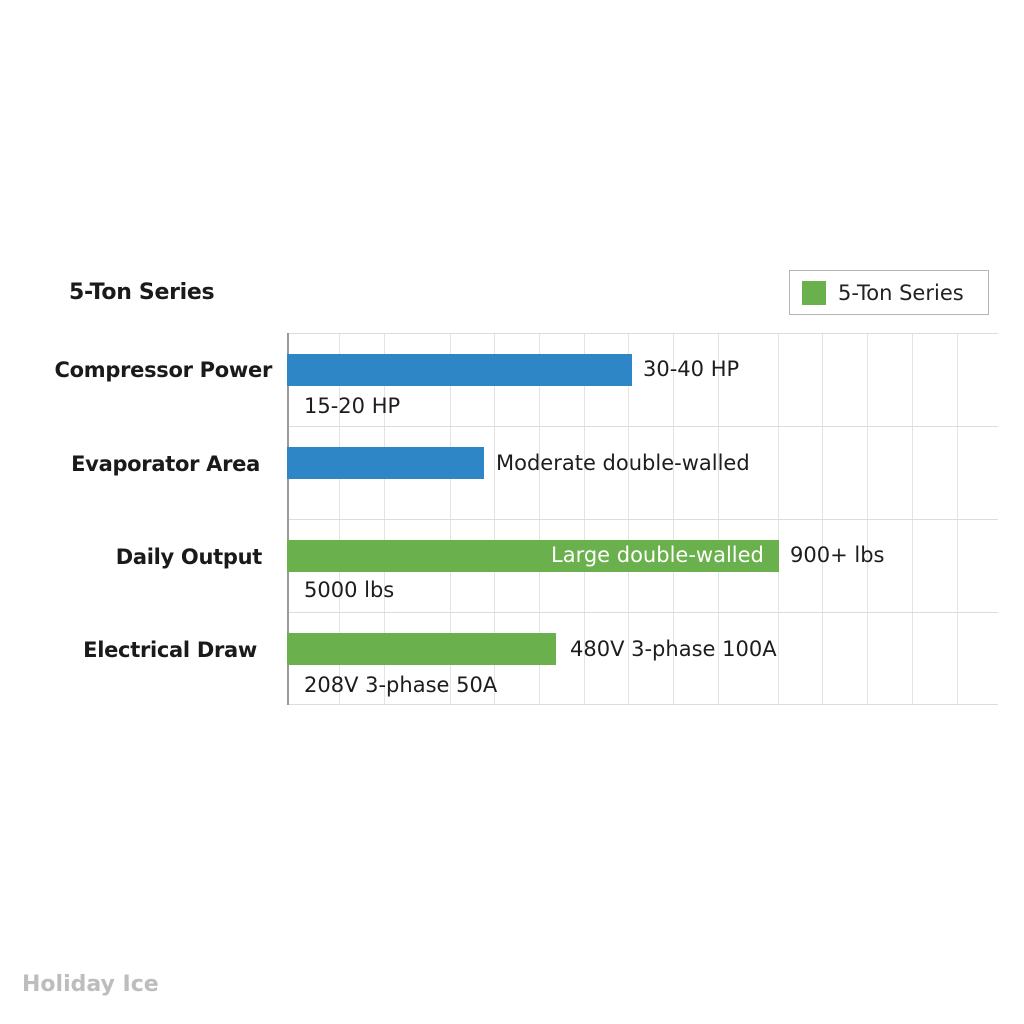 The height and width of the screenshot is (1024, 1024). What do you see at coordinates (623, 463) in the screenshot?
I see `bar-end-label: Moderate double-walled` at bounding box center [623, 463].